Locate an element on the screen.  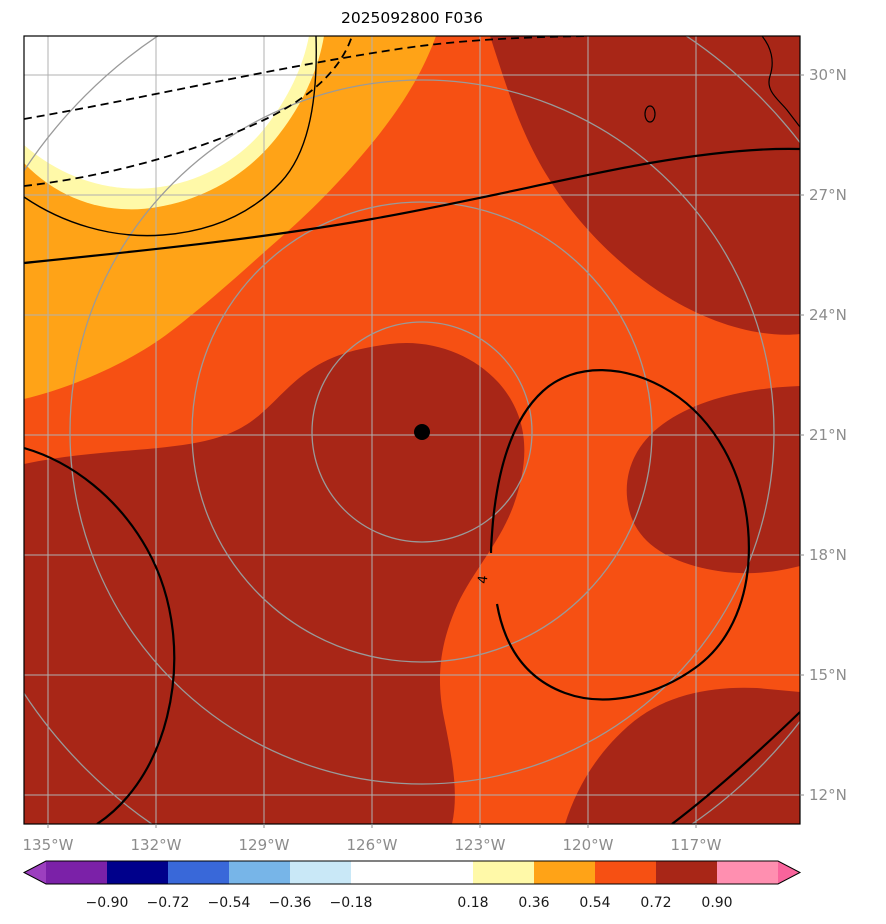
colorbar-tick-label: −0.90 is located at coordinates (107, 903).